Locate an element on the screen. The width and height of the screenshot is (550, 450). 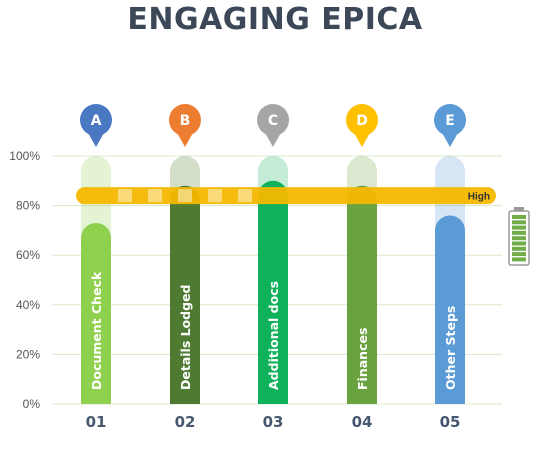
bar-label: Additional docs is located at coordinates (273, 335).